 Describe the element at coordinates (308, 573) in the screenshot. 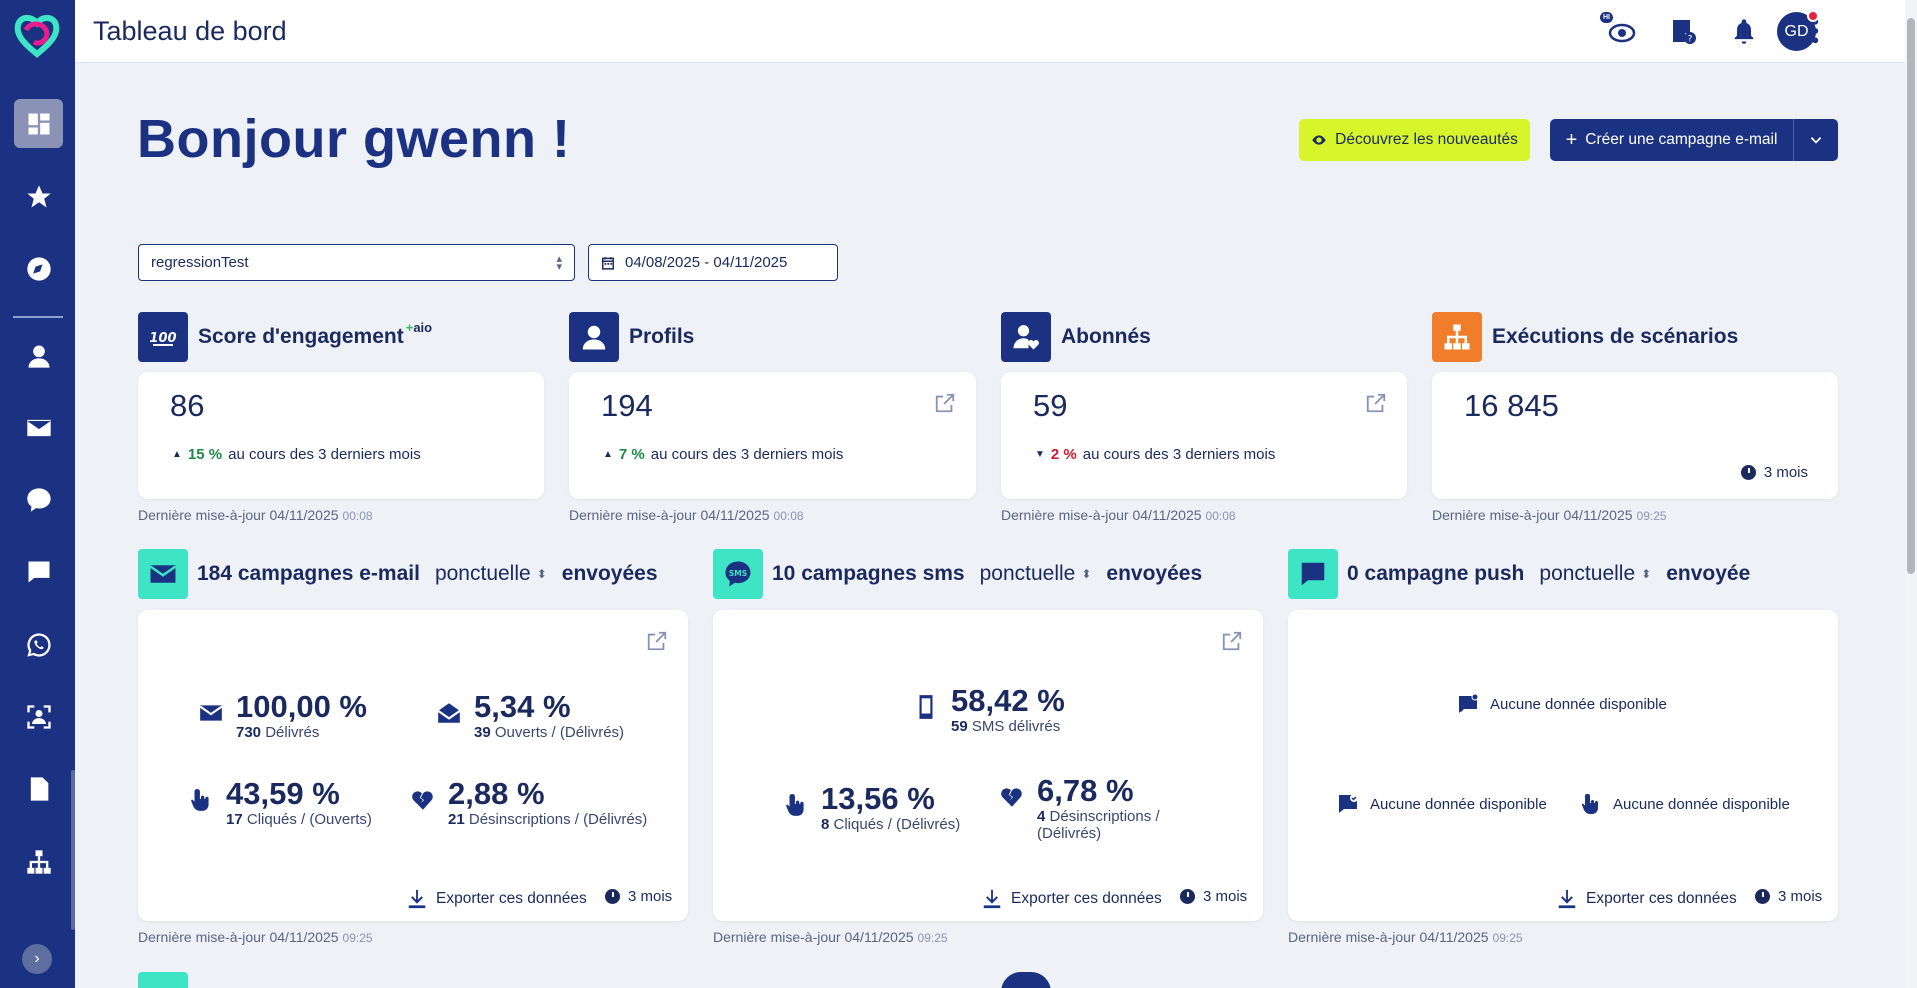

I see `email-campaign-count: 184 campagnes e-mail` at that location.